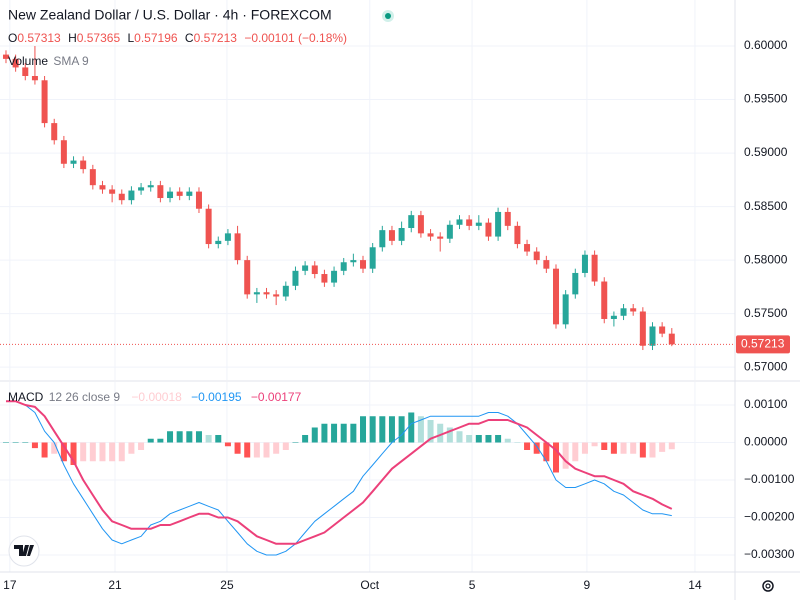 This screenshot has width=800, height=600. What do you see at coordinates (388, 16) in the screenshot?
I see `status-dot` at bounding box center [388, 16].